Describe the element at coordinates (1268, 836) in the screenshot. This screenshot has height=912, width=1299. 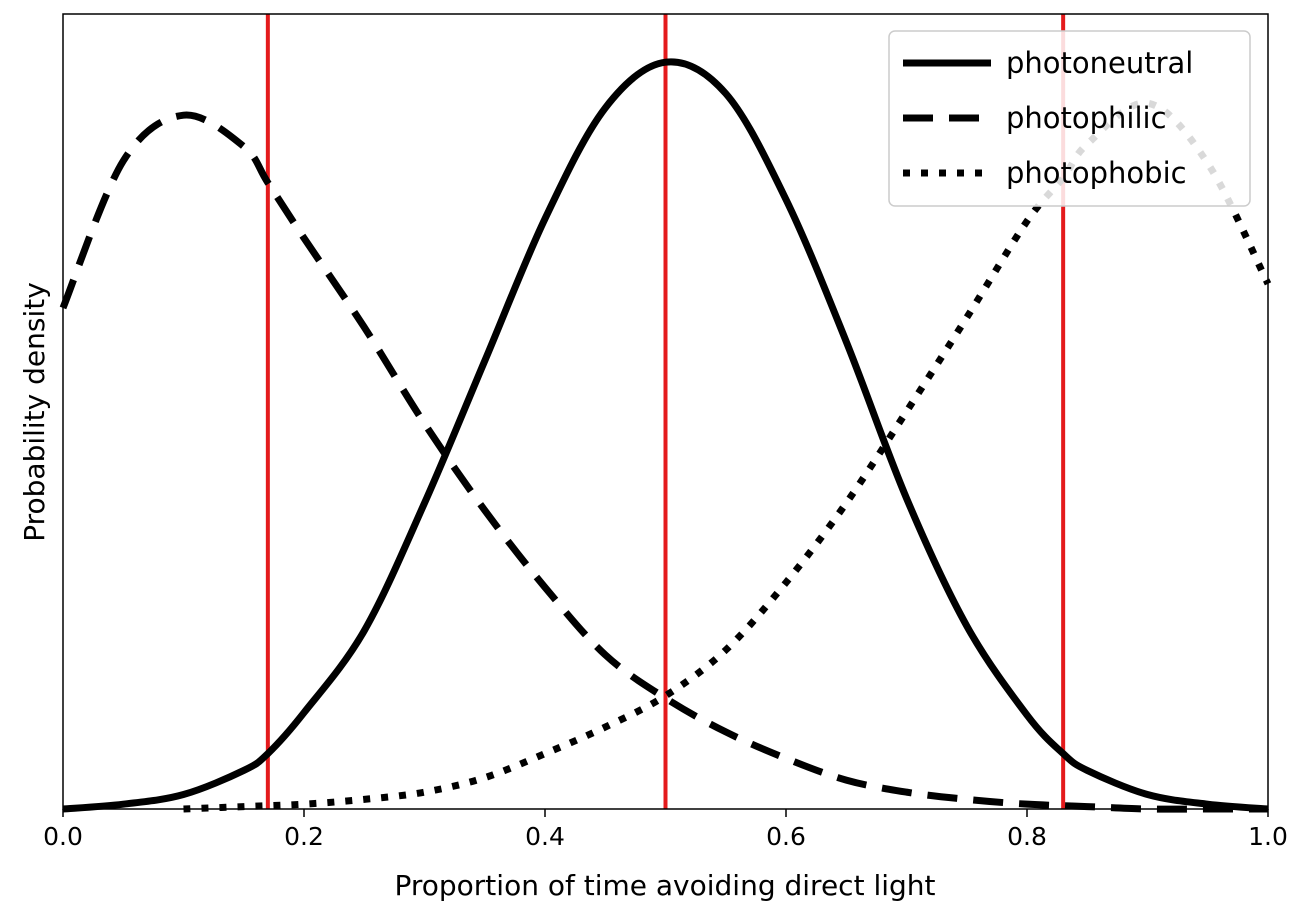
I see `x-tick-label-5: 1.0` at that location.